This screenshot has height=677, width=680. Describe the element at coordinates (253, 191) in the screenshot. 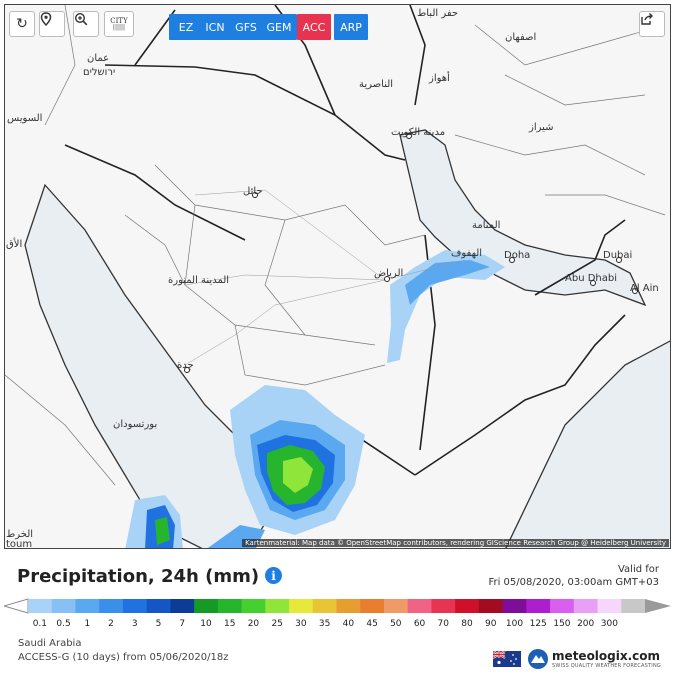

I see `place-label: حائل` at that location.